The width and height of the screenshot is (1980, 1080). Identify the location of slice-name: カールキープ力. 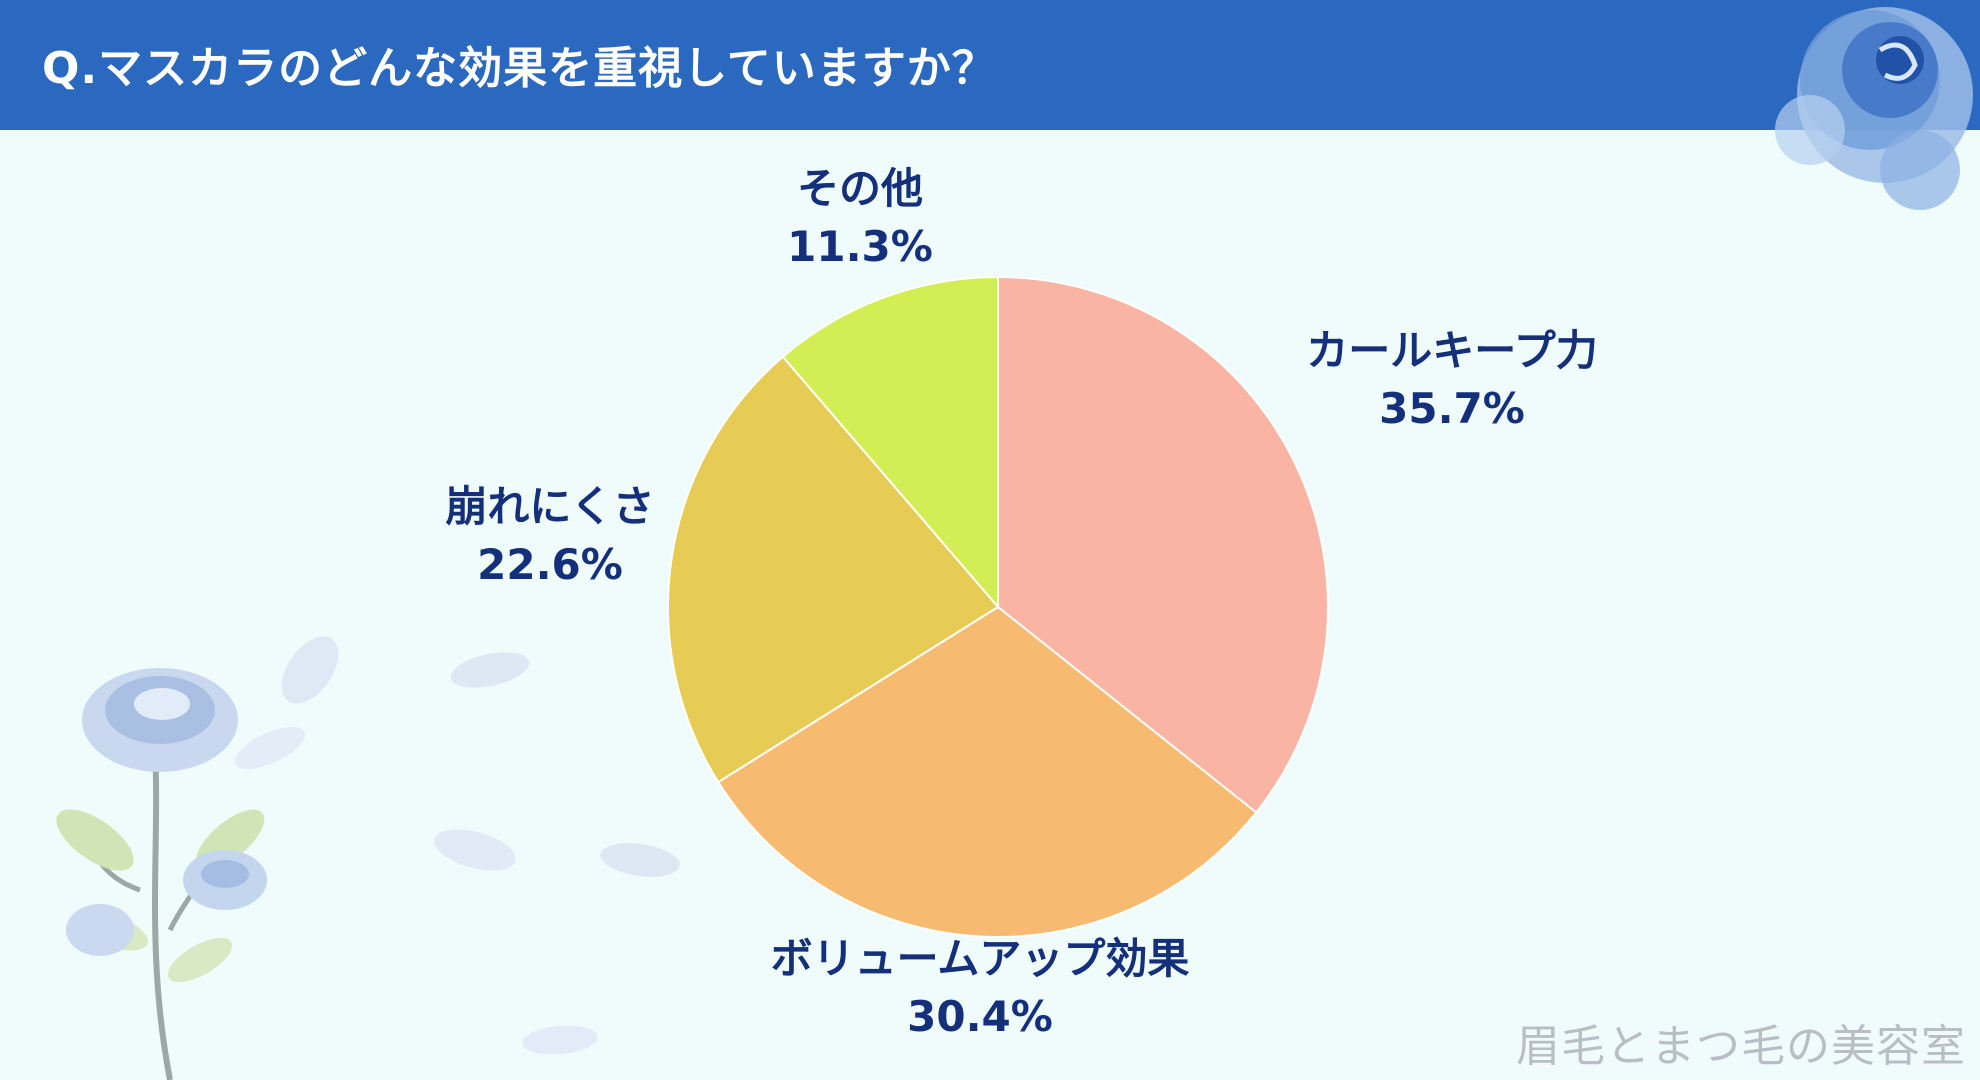
(1452, 350).